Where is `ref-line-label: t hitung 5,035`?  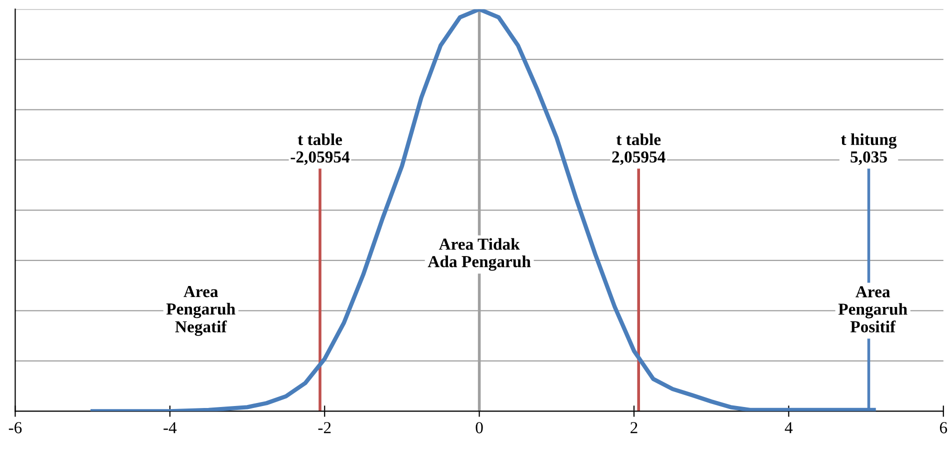
ref-line-label: t hitung 5,035 is located at coordinates (869, 149).